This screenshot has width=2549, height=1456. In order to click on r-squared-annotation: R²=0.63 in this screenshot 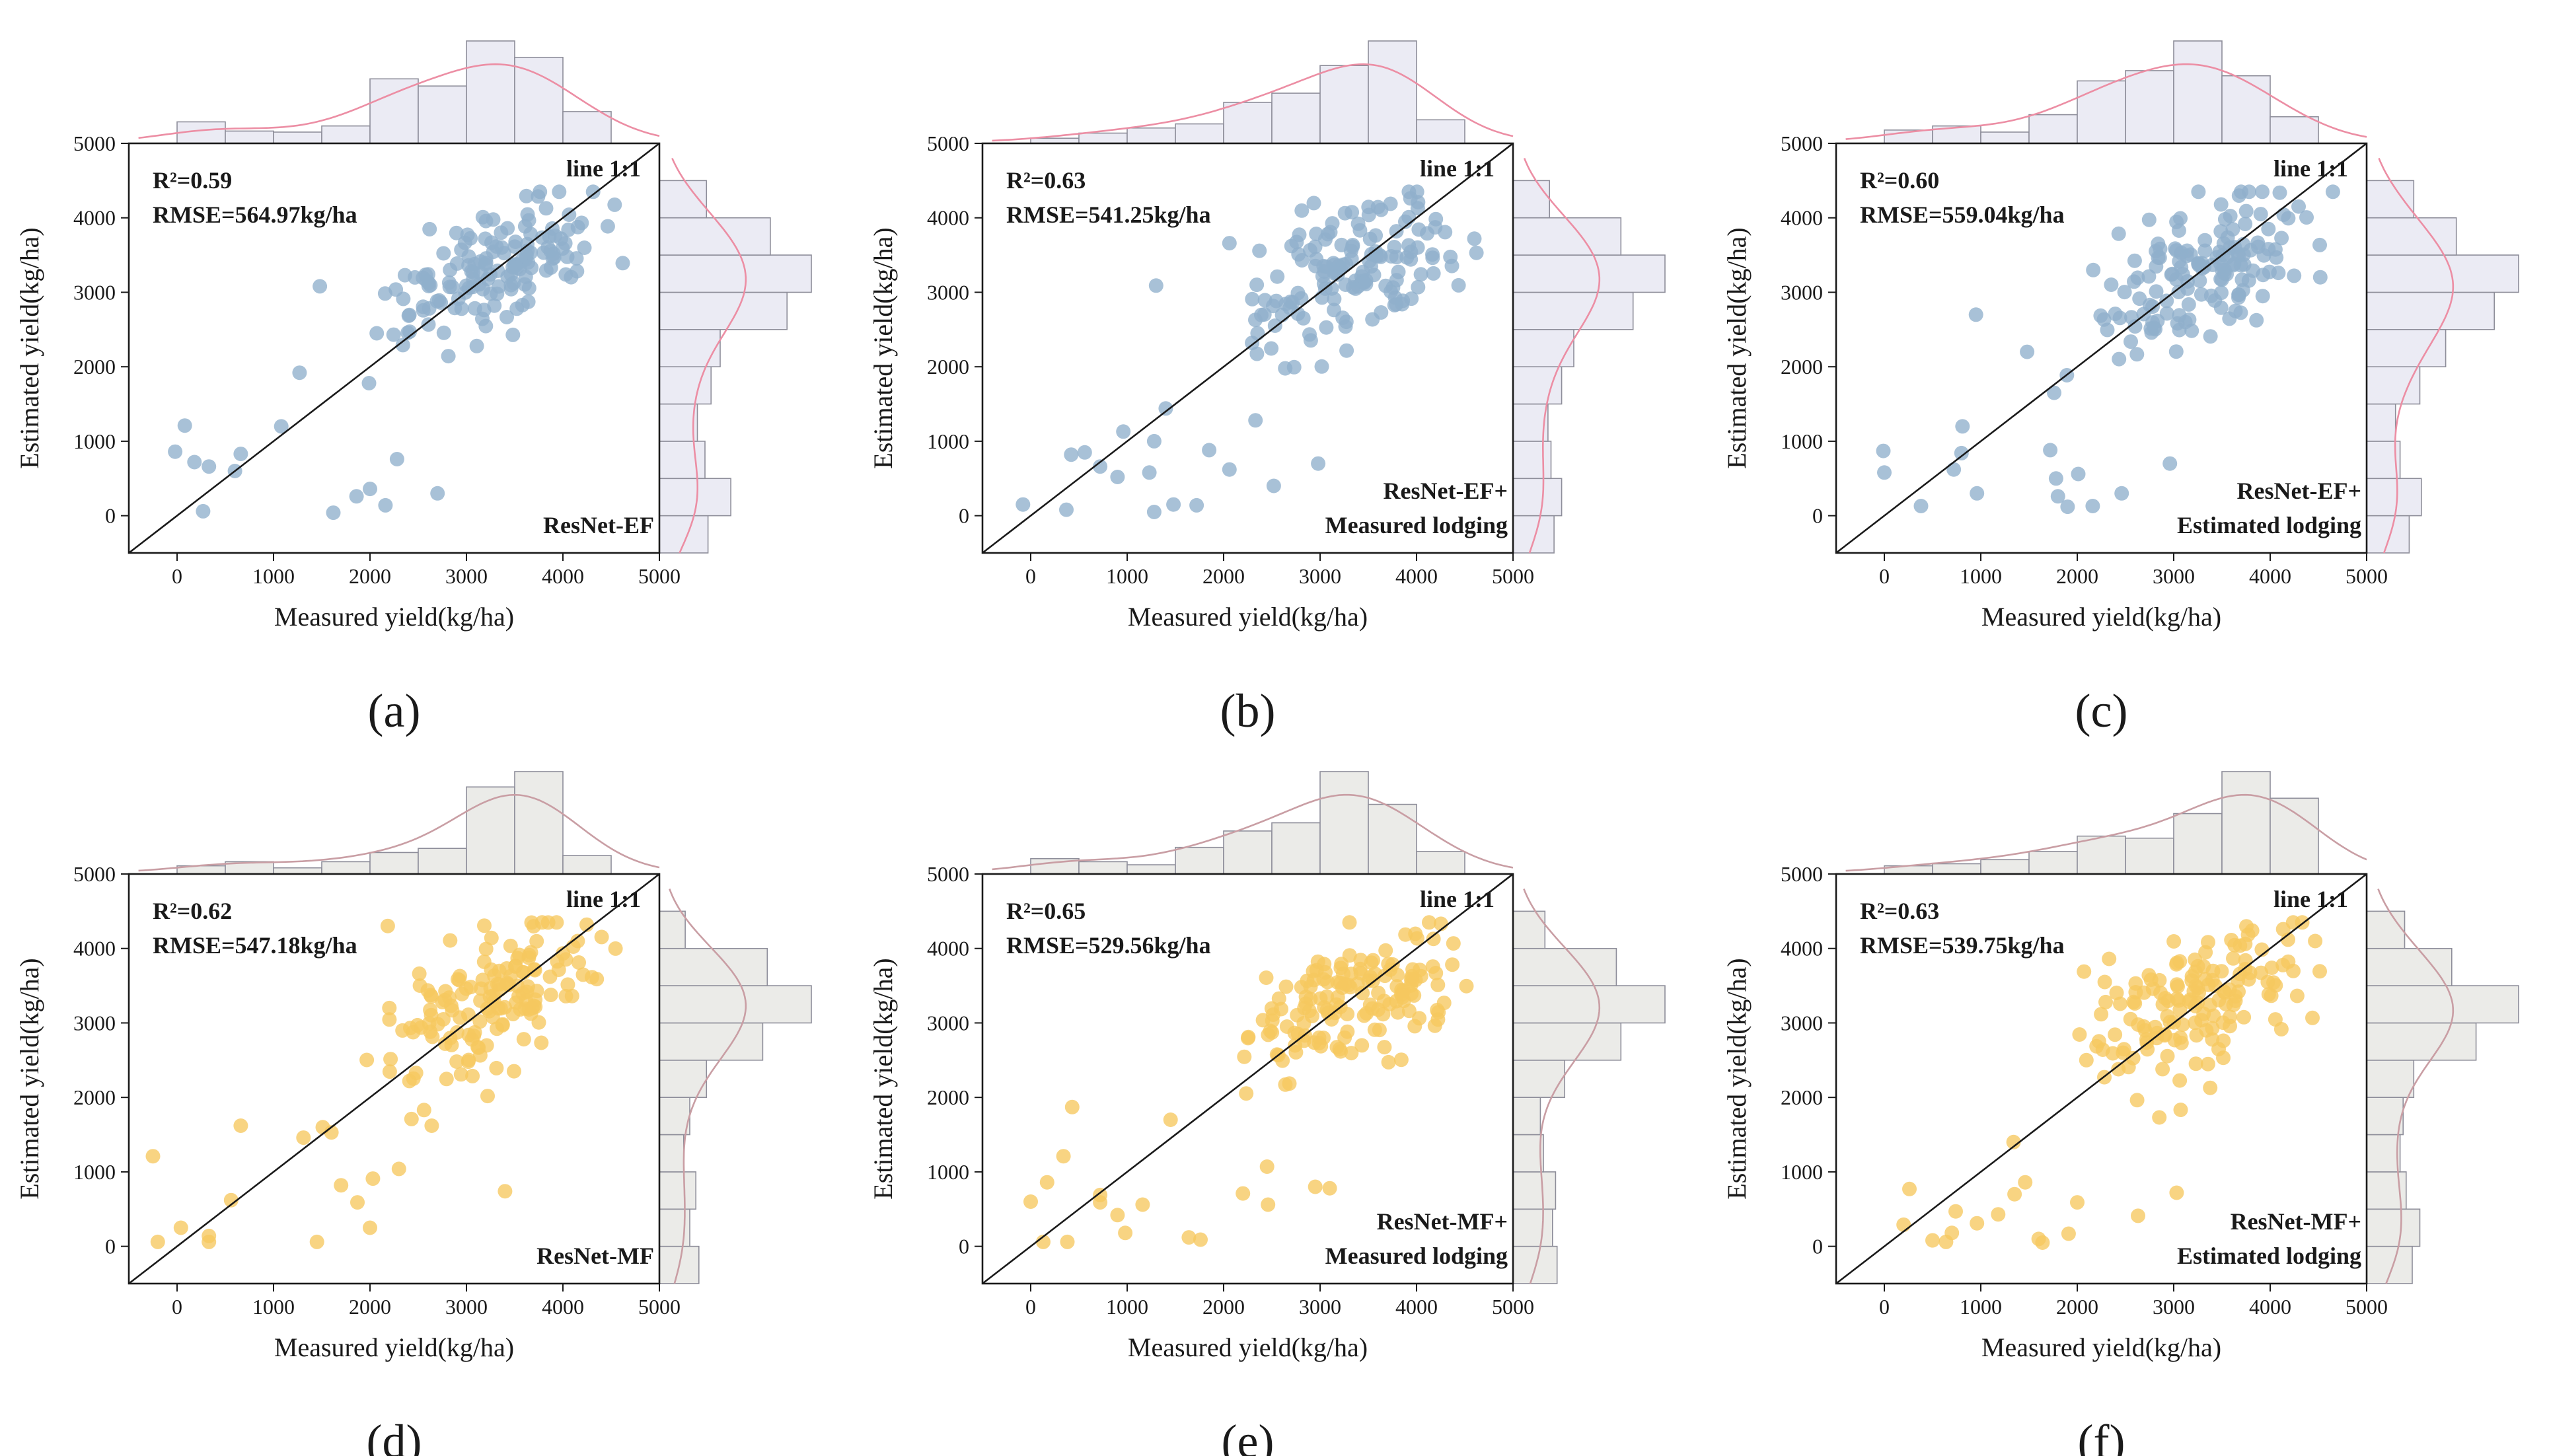, I will do `click(1899, 911)`.